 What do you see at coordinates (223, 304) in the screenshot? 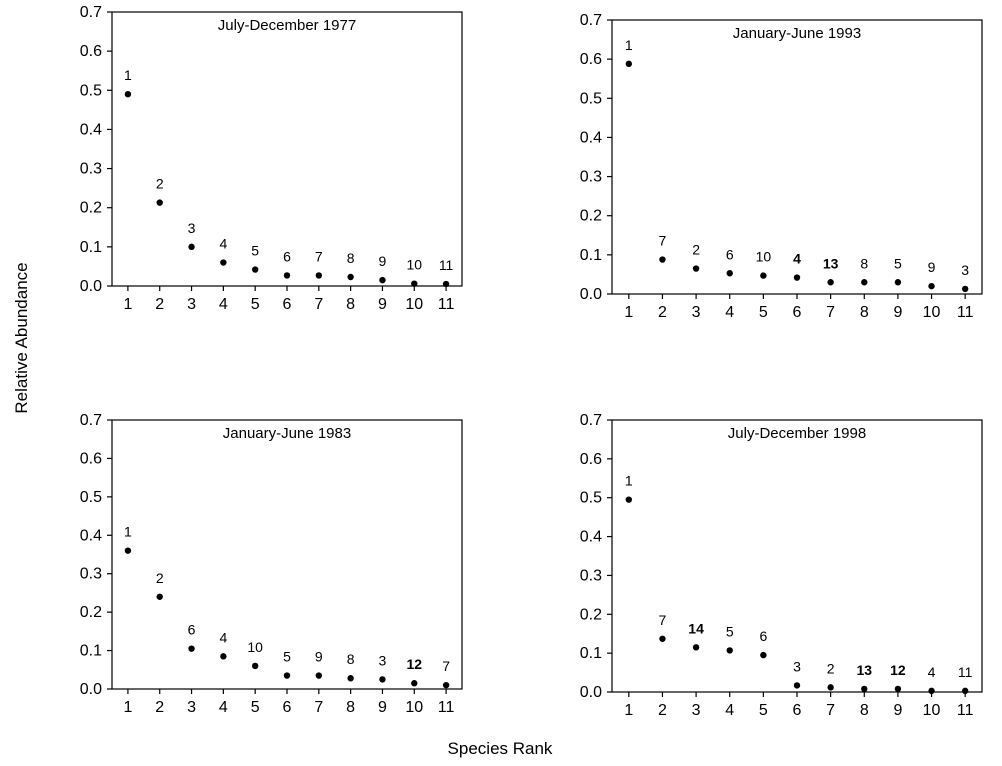
I see `x-tick-label: 4` at bounding box center [223, 304].